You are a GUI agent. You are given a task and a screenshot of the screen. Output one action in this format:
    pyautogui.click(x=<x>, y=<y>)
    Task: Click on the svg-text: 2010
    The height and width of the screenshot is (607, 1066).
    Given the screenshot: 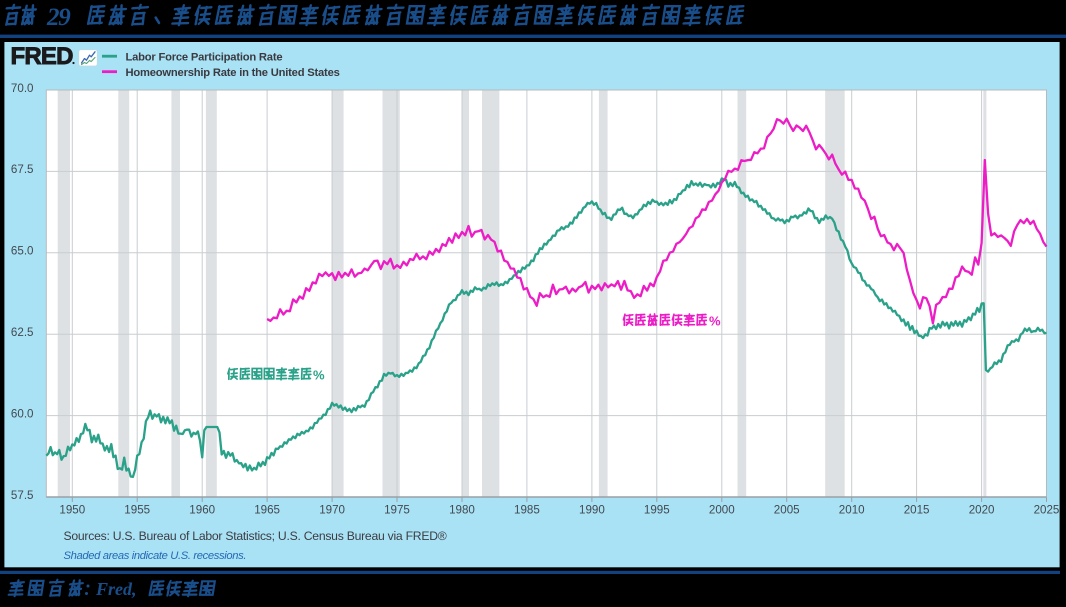 What is the action you would take?
    pyautogui.click(x=852, y=510)
    